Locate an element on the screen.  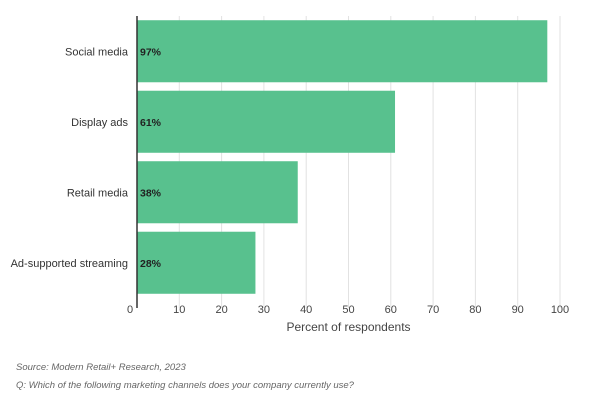
source-note: Source: Modern Retail+ Research, 2023 is located at coordinates (101, 367).